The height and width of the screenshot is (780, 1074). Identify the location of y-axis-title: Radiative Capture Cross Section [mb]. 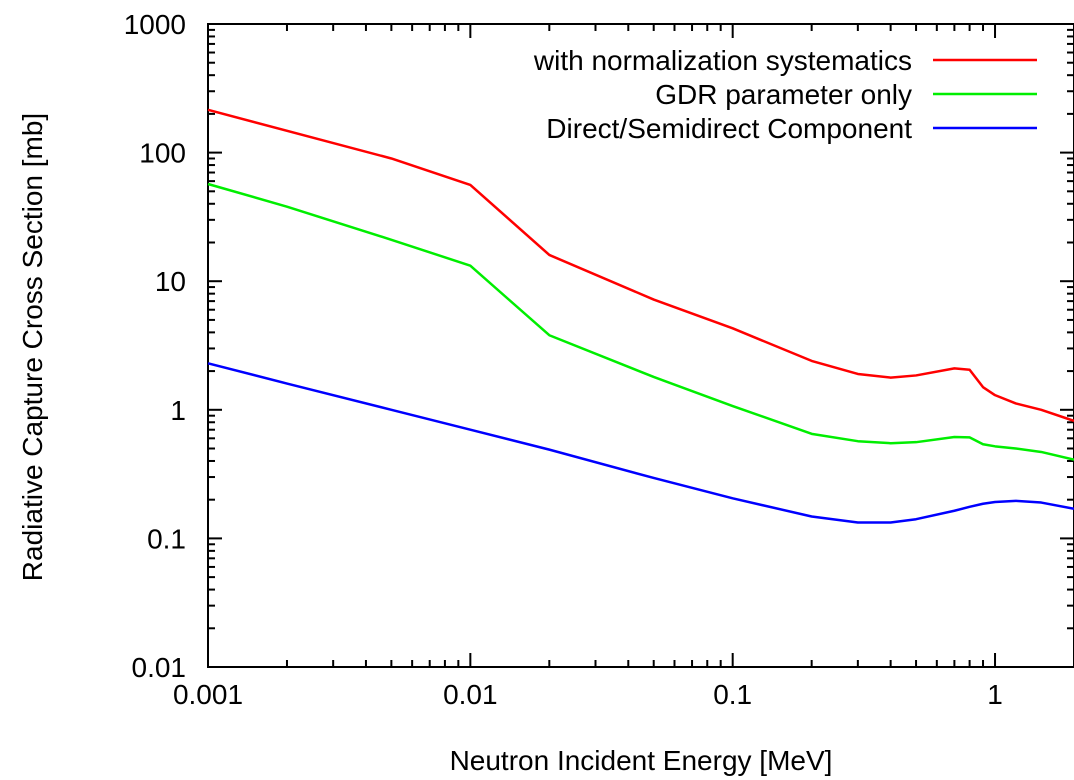
(32, 347).